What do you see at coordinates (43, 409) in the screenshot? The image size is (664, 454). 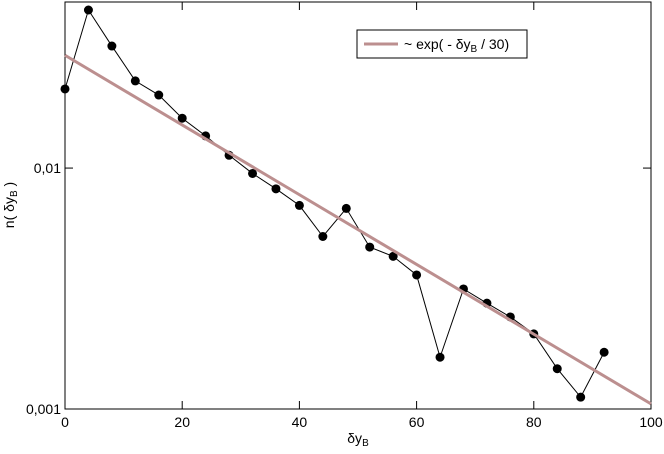 I see `y-tick-label: 0,001` at bounding box center [43, 409].